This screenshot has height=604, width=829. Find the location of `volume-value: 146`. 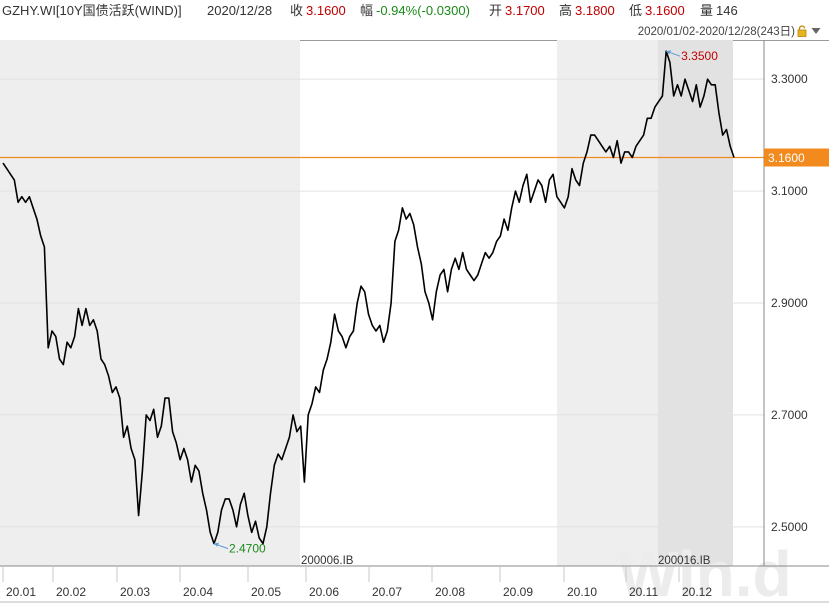

volume-value: 146 is located at coordinates (727, 10).